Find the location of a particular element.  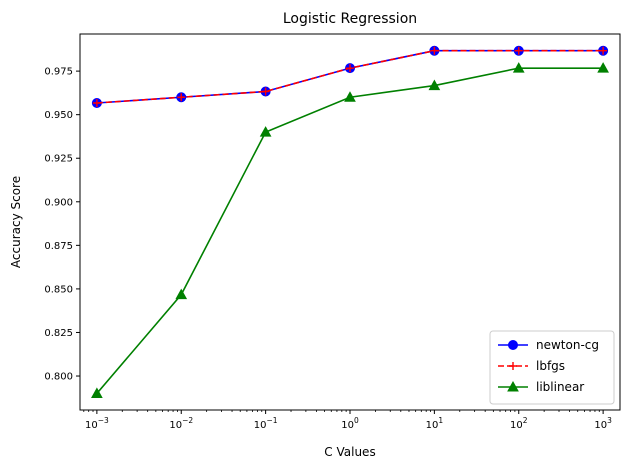

y-tick-label: 0.950 is located at coordinates (58, 115).